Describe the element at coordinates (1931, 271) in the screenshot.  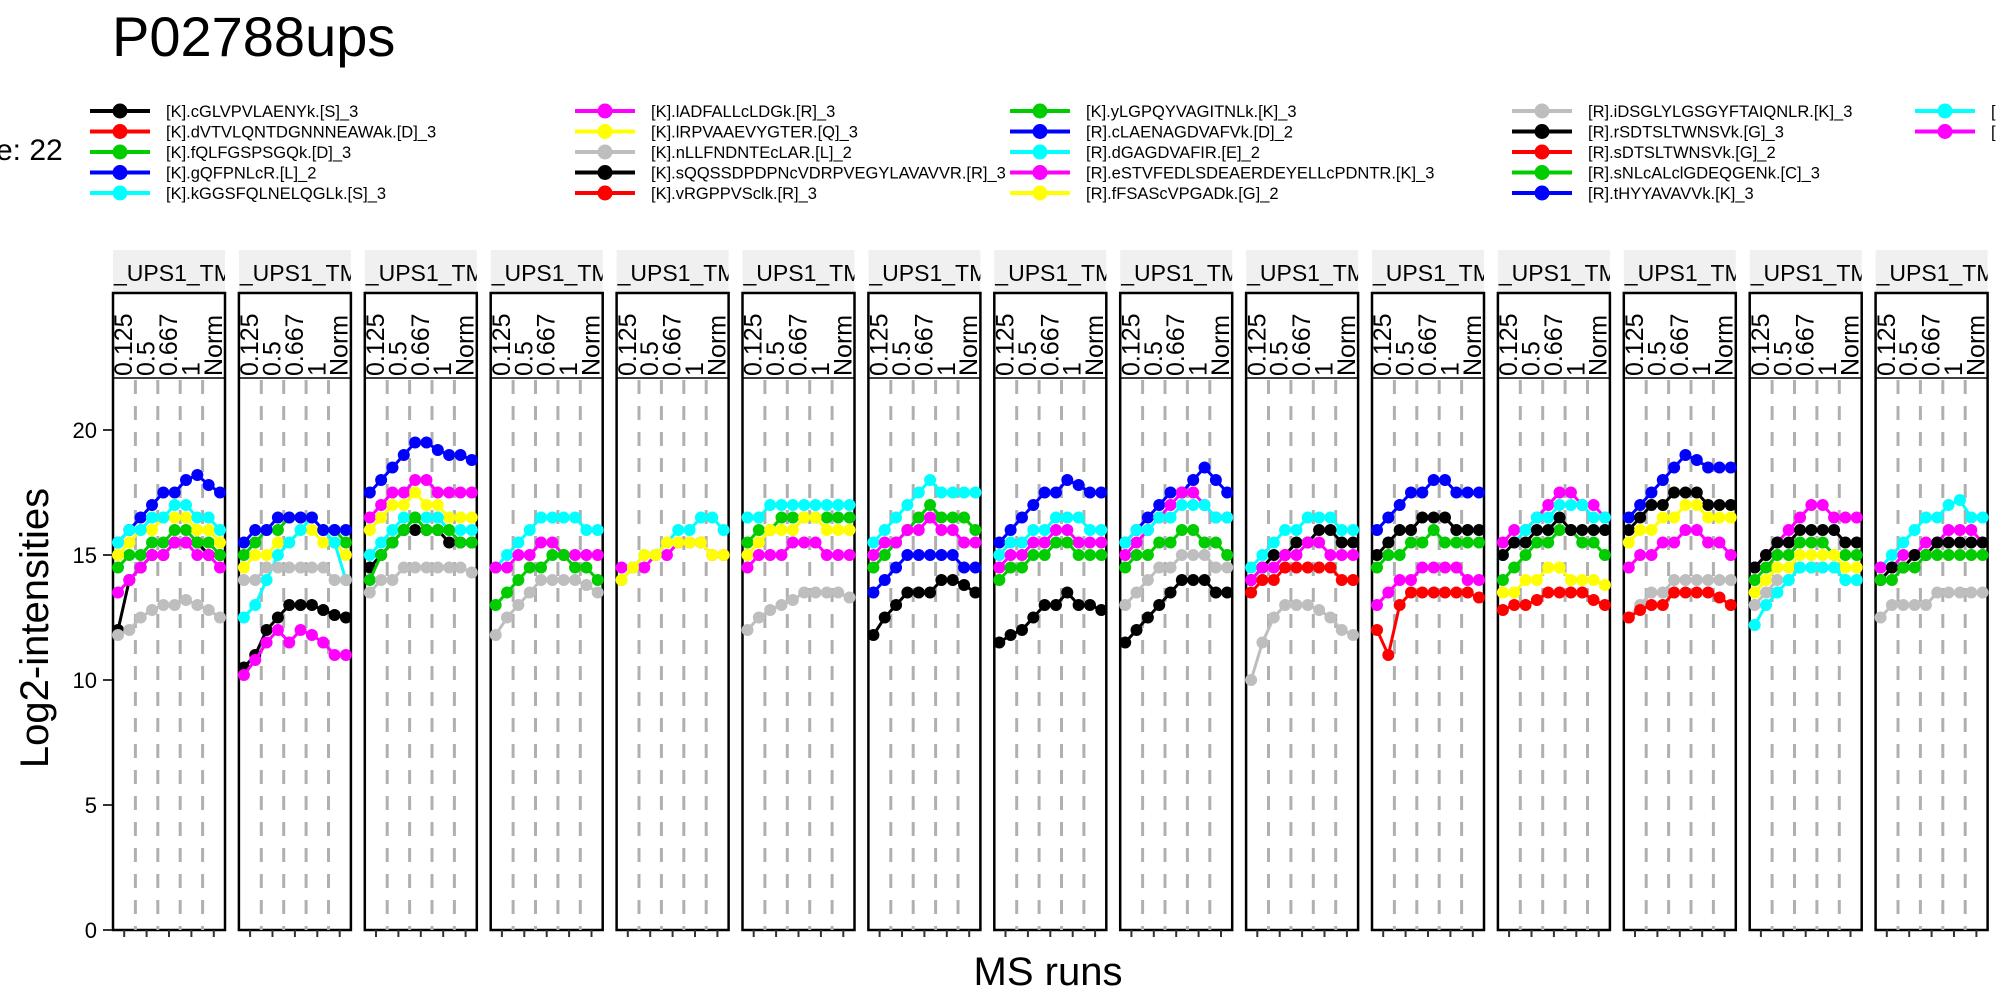
I see `facet-strip` at that location.